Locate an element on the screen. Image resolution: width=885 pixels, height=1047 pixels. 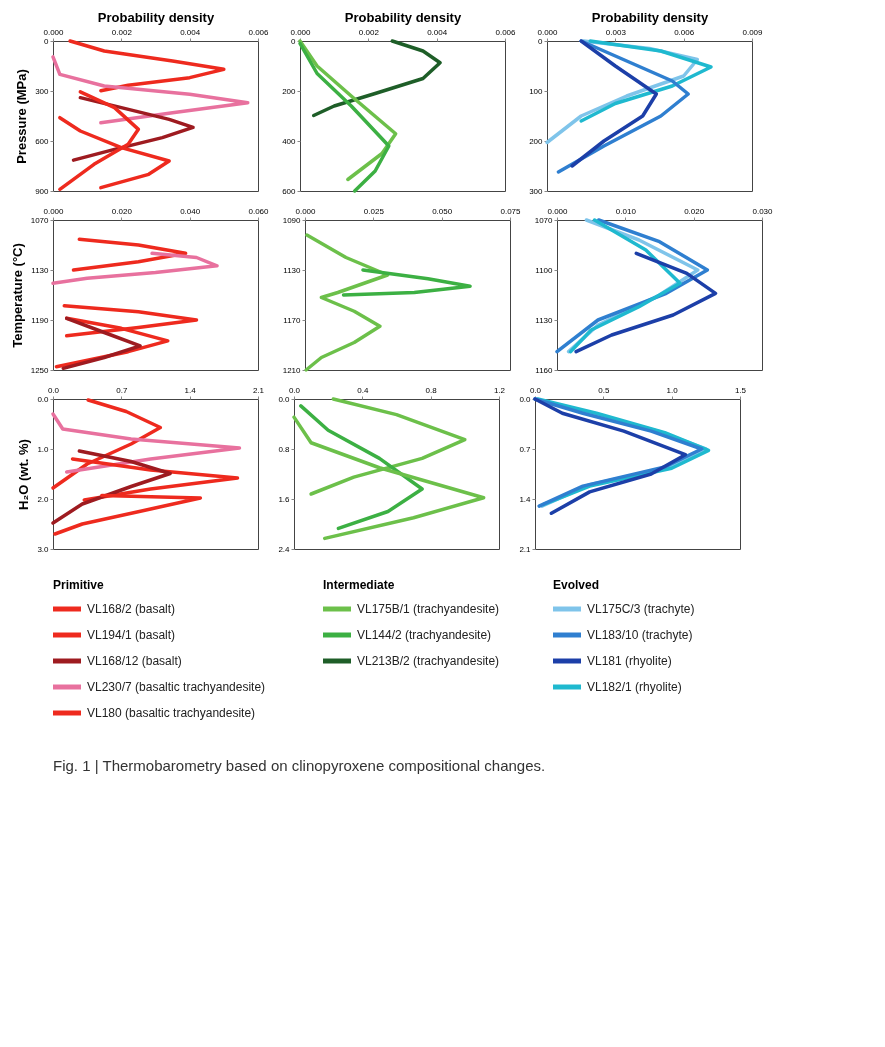
x-tick-label: 1.4 is located at coordinates (190, 390).